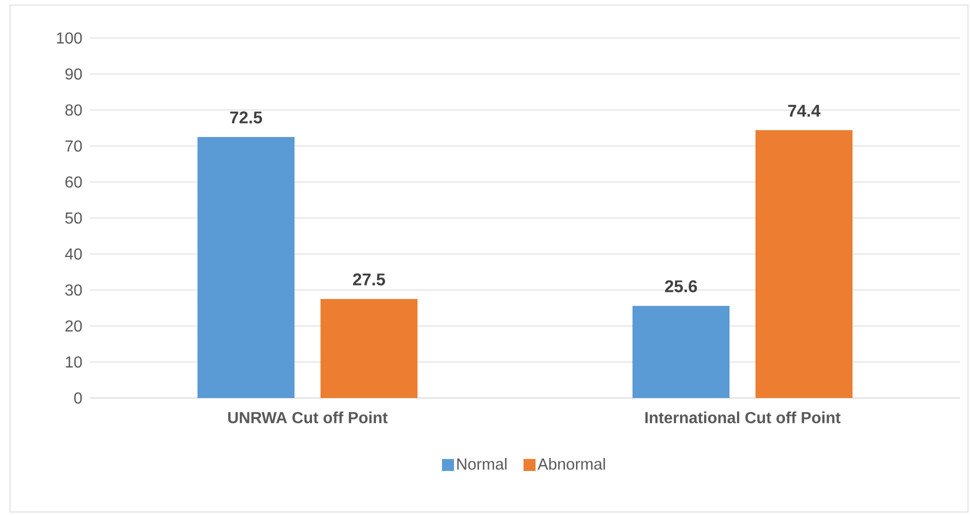 The image size is (970, 515). Describe the element at coordinates (743, 418) in the screenshot. I see `x-tick-label: International Cut off Point` at that location.